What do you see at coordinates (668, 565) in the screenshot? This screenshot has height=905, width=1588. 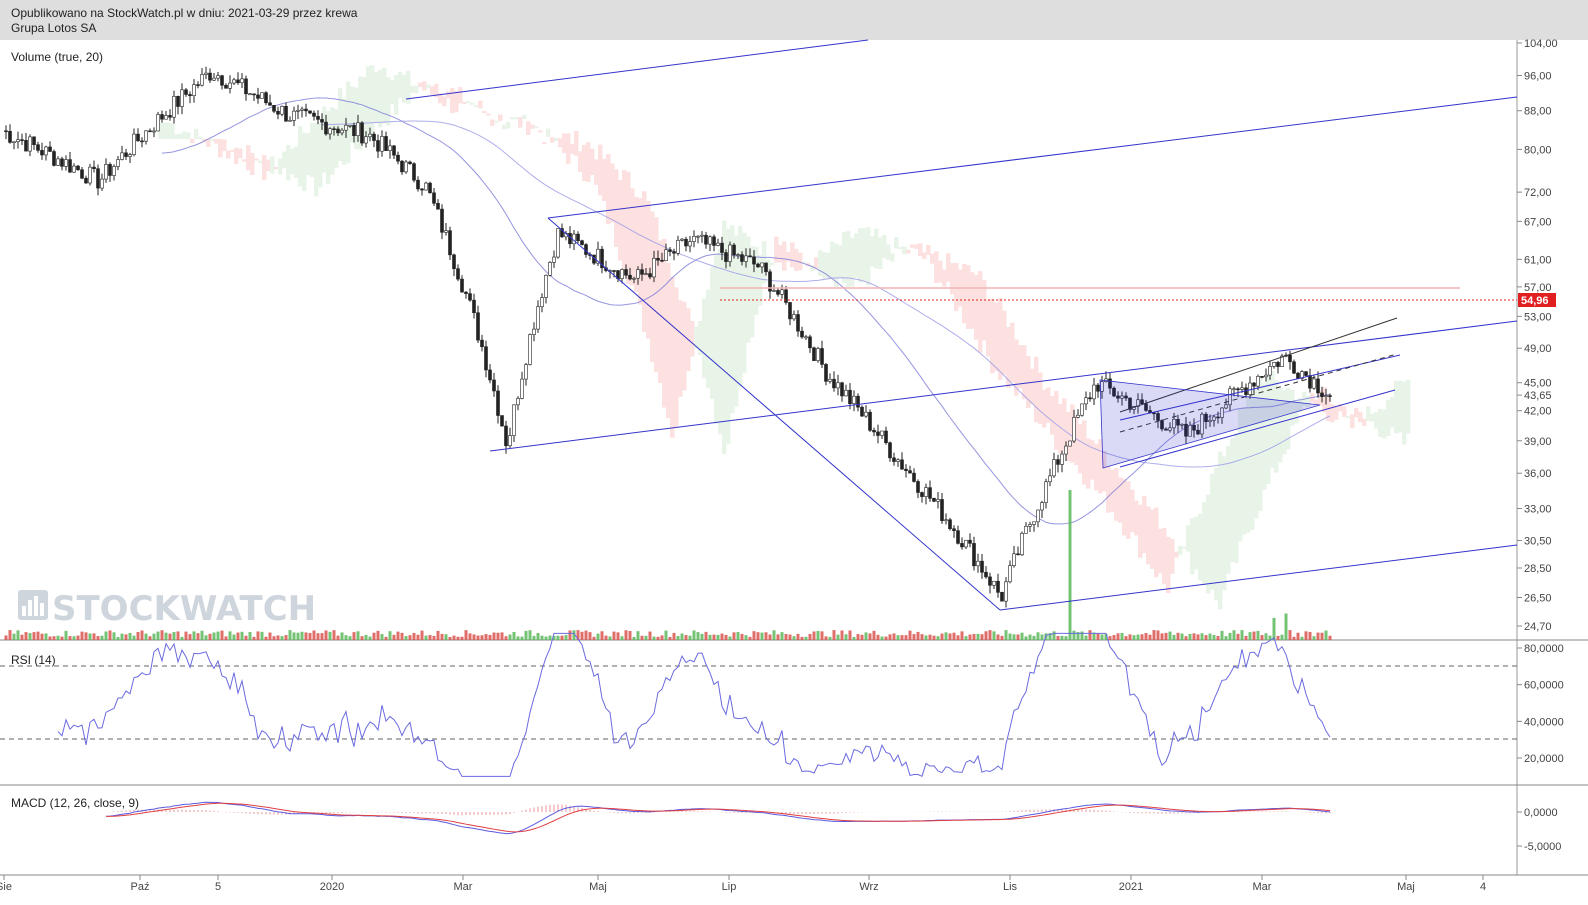 I see `volume-bars` at bounding box center [668, 565].